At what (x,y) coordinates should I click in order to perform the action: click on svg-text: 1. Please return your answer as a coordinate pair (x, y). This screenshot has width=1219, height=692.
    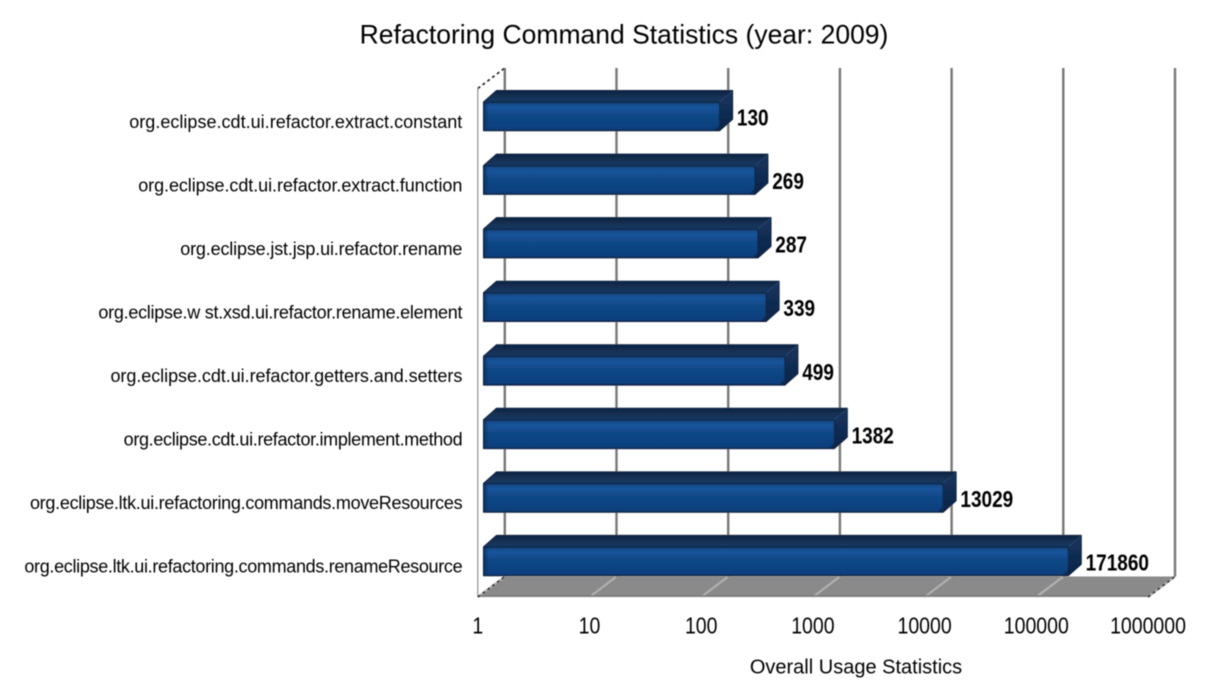
    Looking at the image, I should click on (477, 626).